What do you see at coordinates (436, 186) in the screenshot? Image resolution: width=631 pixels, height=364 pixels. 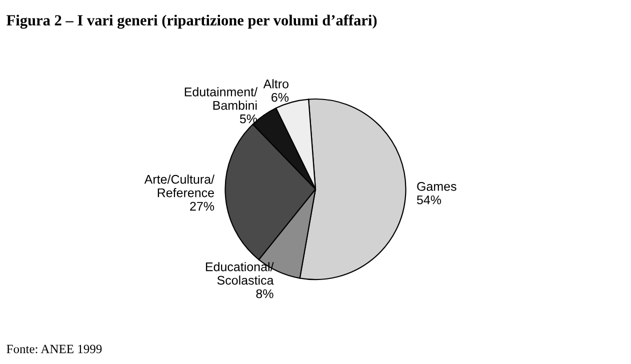 I see `slice-label: Games` at bounding box center [436, 186].